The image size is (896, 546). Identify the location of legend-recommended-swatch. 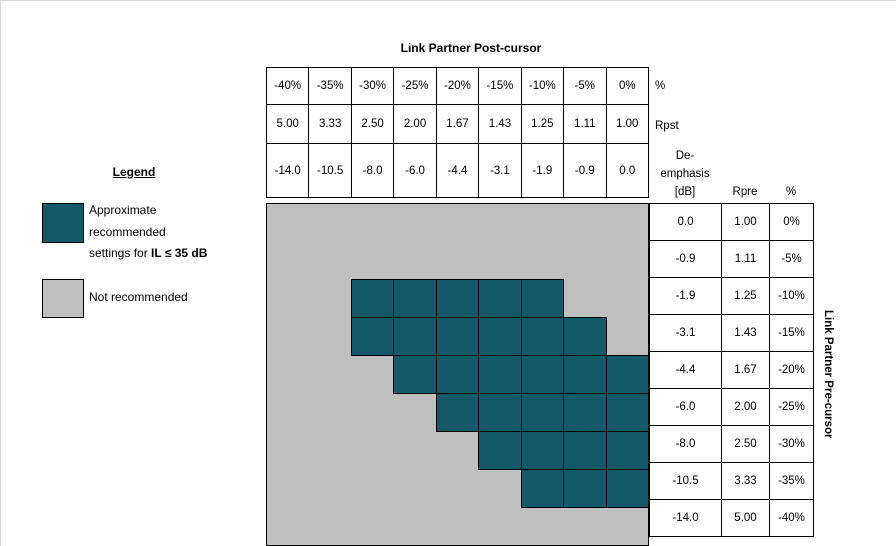
(63, 223).